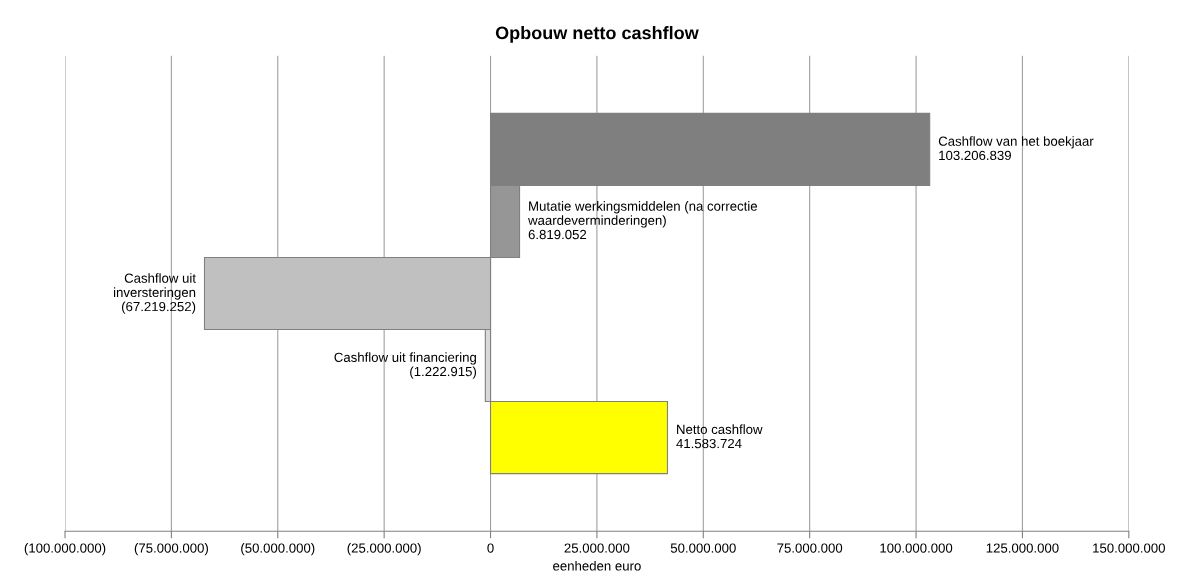 The width and height of the screenshot is (1182, 587). What do you see at coordinates (810, 548) in the screenshot?
I see `x-tick-label: 75.000.000` at bounding box center [810, 548].